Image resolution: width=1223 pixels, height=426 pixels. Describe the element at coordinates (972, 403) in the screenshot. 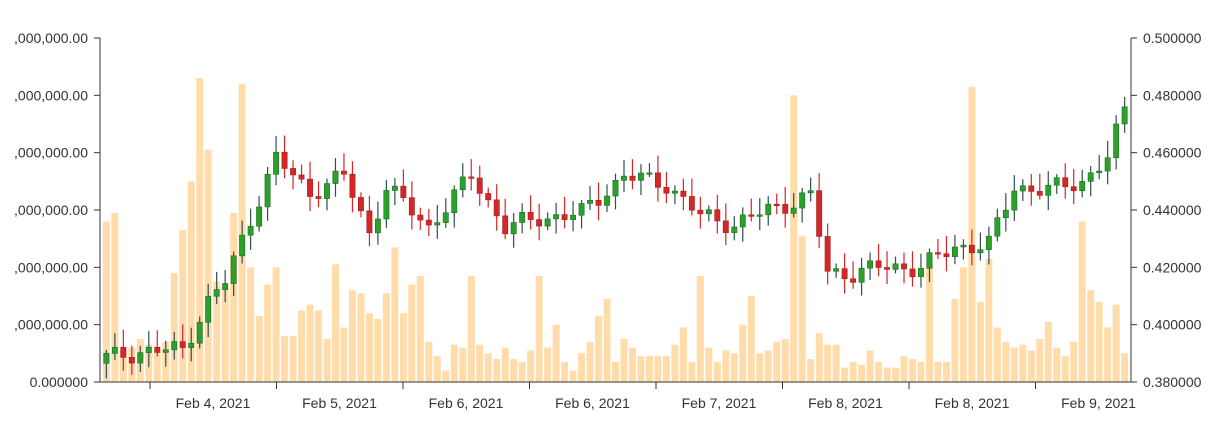

I see `x-tick-label: Feb 8, 2021` at that location.